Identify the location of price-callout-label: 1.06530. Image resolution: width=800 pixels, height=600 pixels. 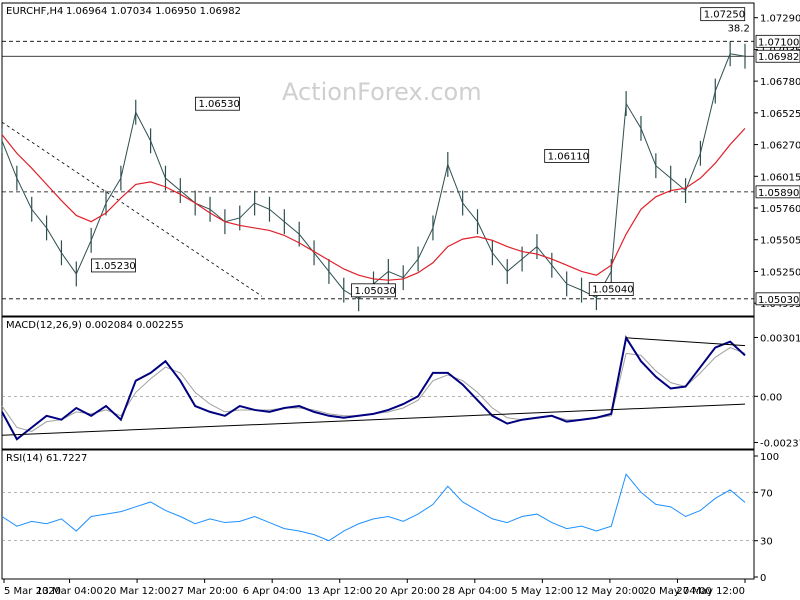
(218, 104).